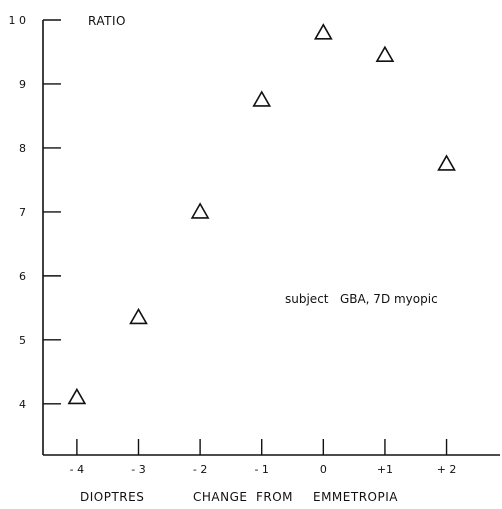 The height and width of the screenshot is (509, 502). What do you see at coordinates (385, 469) in the screenshot?
I see `x-tick-label: +1` at bounding box center [385, 469].